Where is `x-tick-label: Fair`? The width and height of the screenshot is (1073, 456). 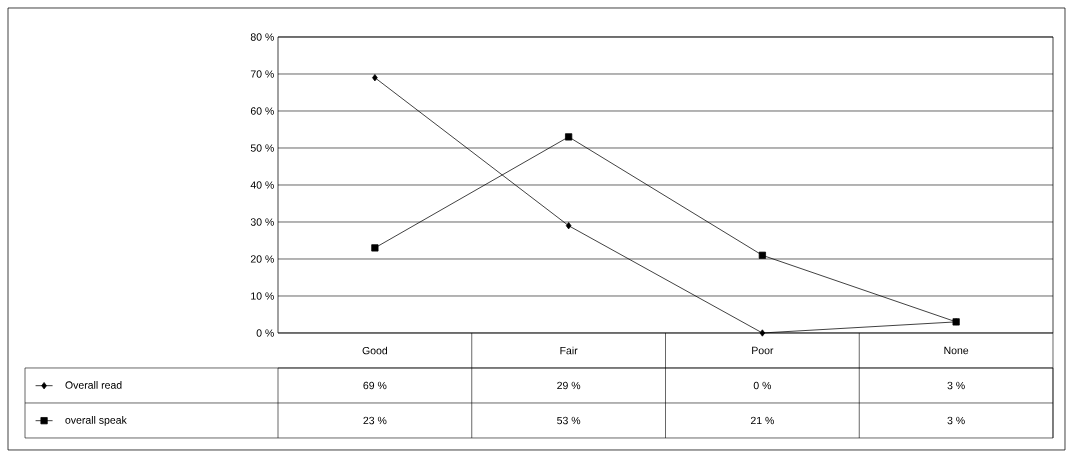
x-tick-label: Fair is located at coordinates (569, 350).